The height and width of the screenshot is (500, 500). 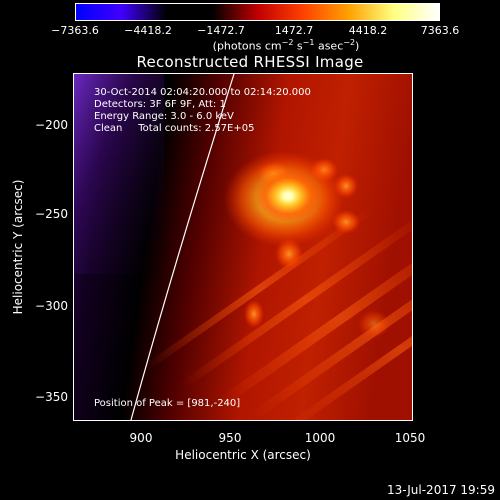 I want to click on colorbar-tick-label: −1472.7, so click(x=221, y=30).